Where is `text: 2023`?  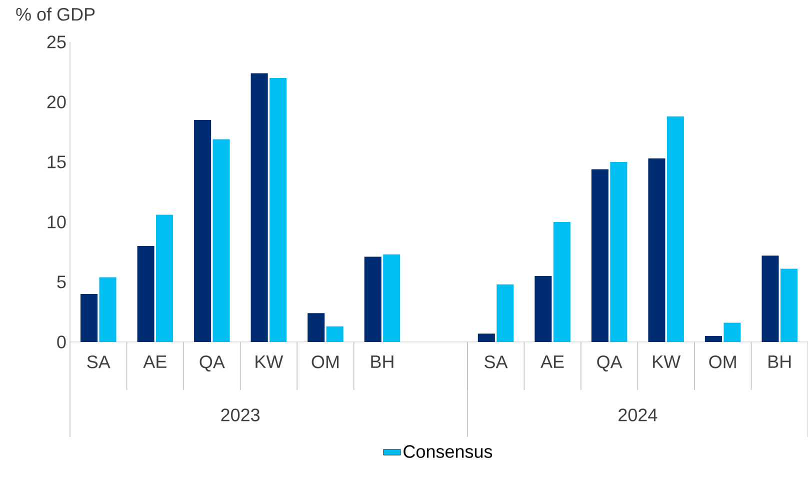 text: 2023 is located at coordinates (240, 415).